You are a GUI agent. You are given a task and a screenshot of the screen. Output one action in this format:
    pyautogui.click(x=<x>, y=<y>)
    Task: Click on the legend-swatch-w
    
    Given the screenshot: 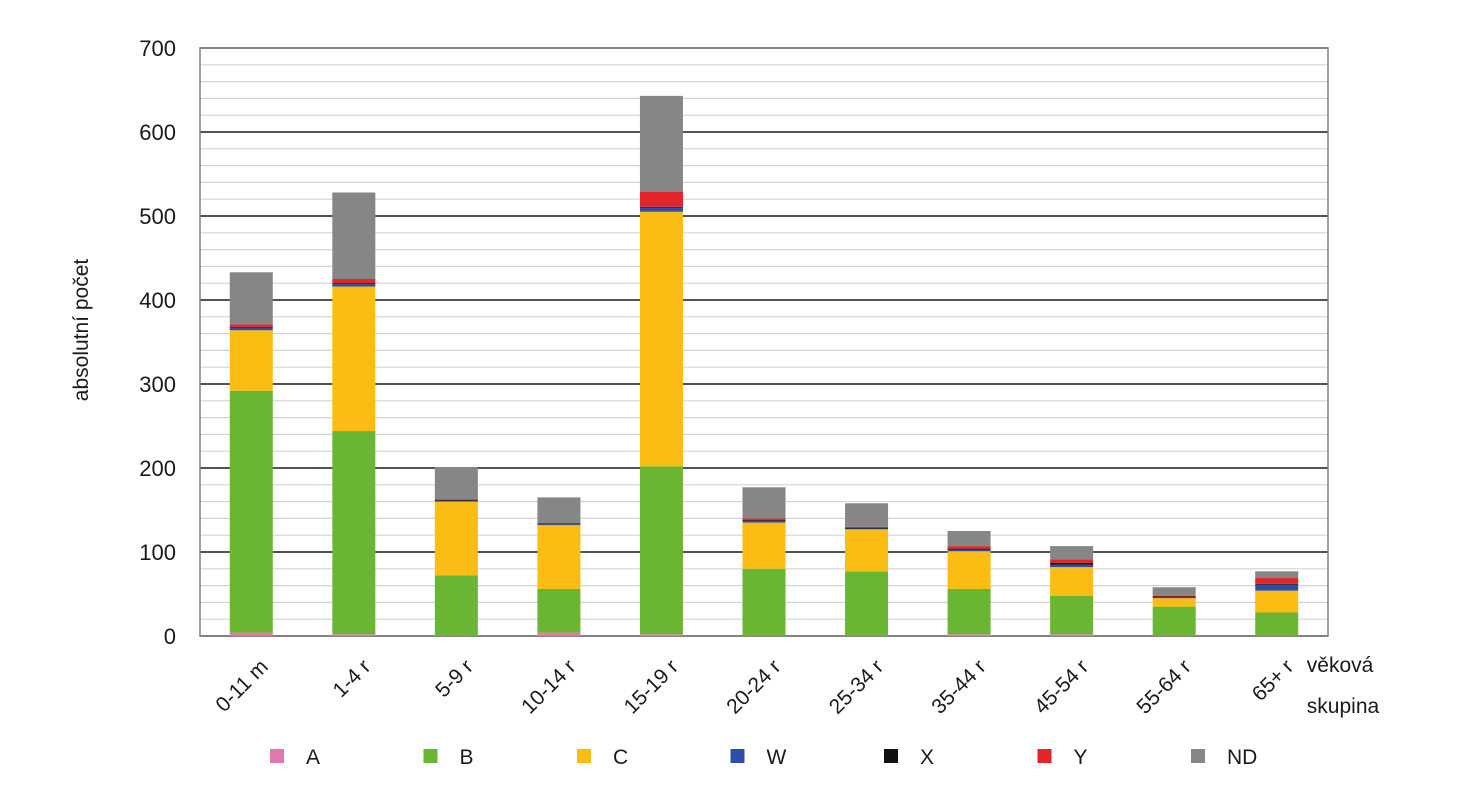 What is the action you would take?
    pyautogui.click(x=737, y=756)
    